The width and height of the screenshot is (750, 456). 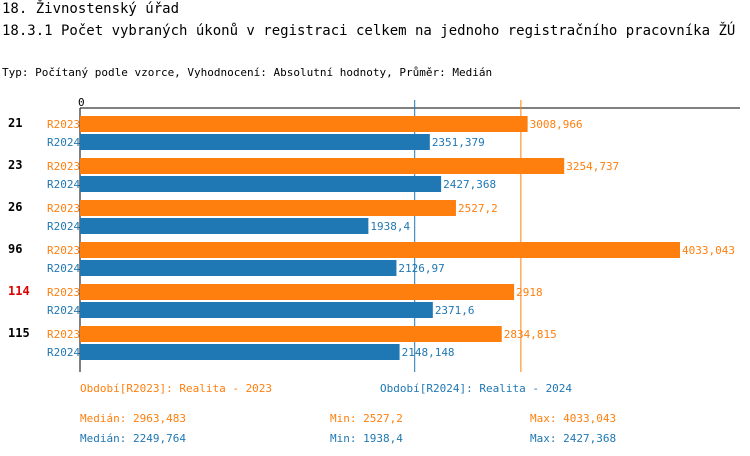 I want to click on stat-max-r2023: Max: 4033,043, so click(x=573, y=418).